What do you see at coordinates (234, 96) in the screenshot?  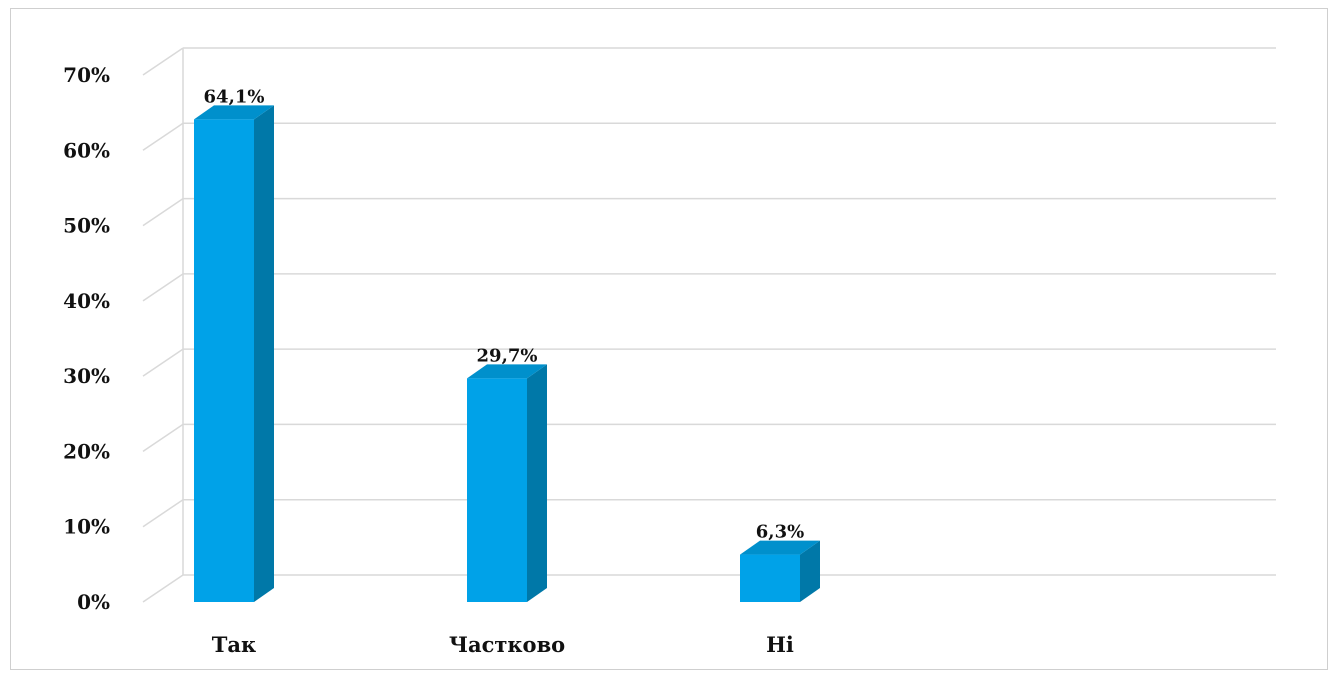 I see `data-label: 64,1%` at bounding box center [234, 96].